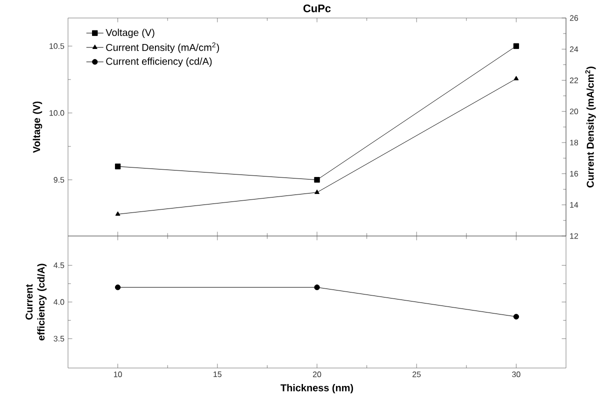 The width and height of the screenshot is (612, 413). What do you see at coordinates (162, 47) in the screenshot?
I see `legend-label: Current Density (mA/cm$^{2}$)` at bounding box center [162, 47].